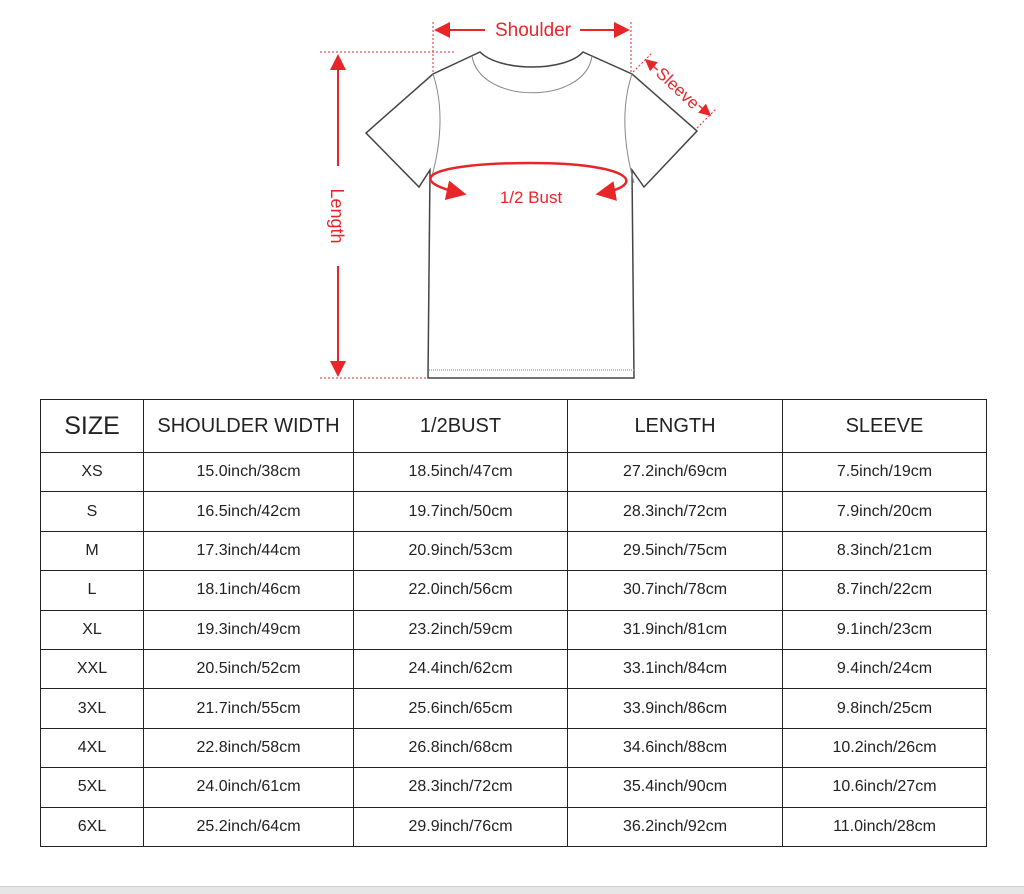  Describe the element at coordinates (460, 787) in the screenshot. I see `cell-half-bust: 28.3inch/72cm` at that location.